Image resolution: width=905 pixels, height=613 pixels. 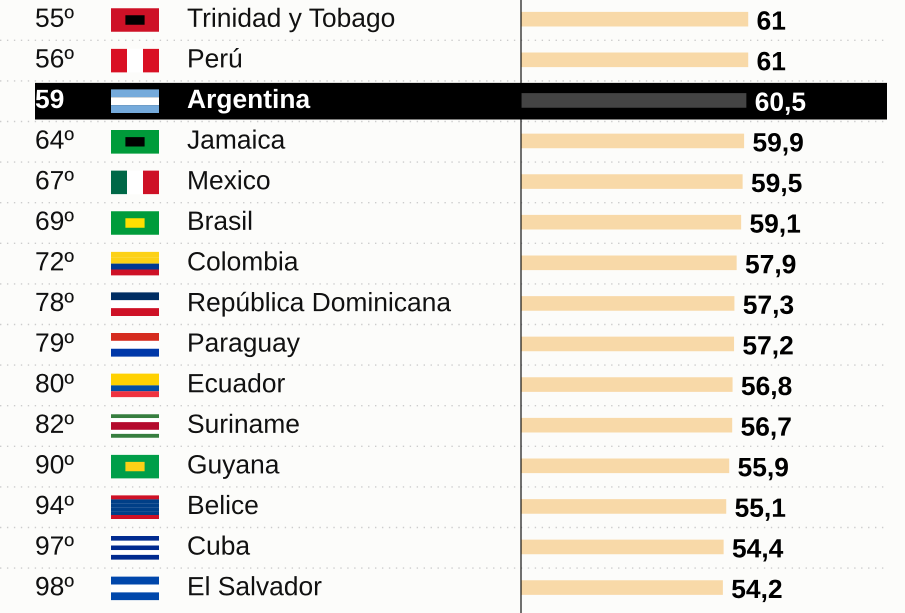 I want to click on y-tick-label: Trinidad y Tobago, so click(x=291, y=20).